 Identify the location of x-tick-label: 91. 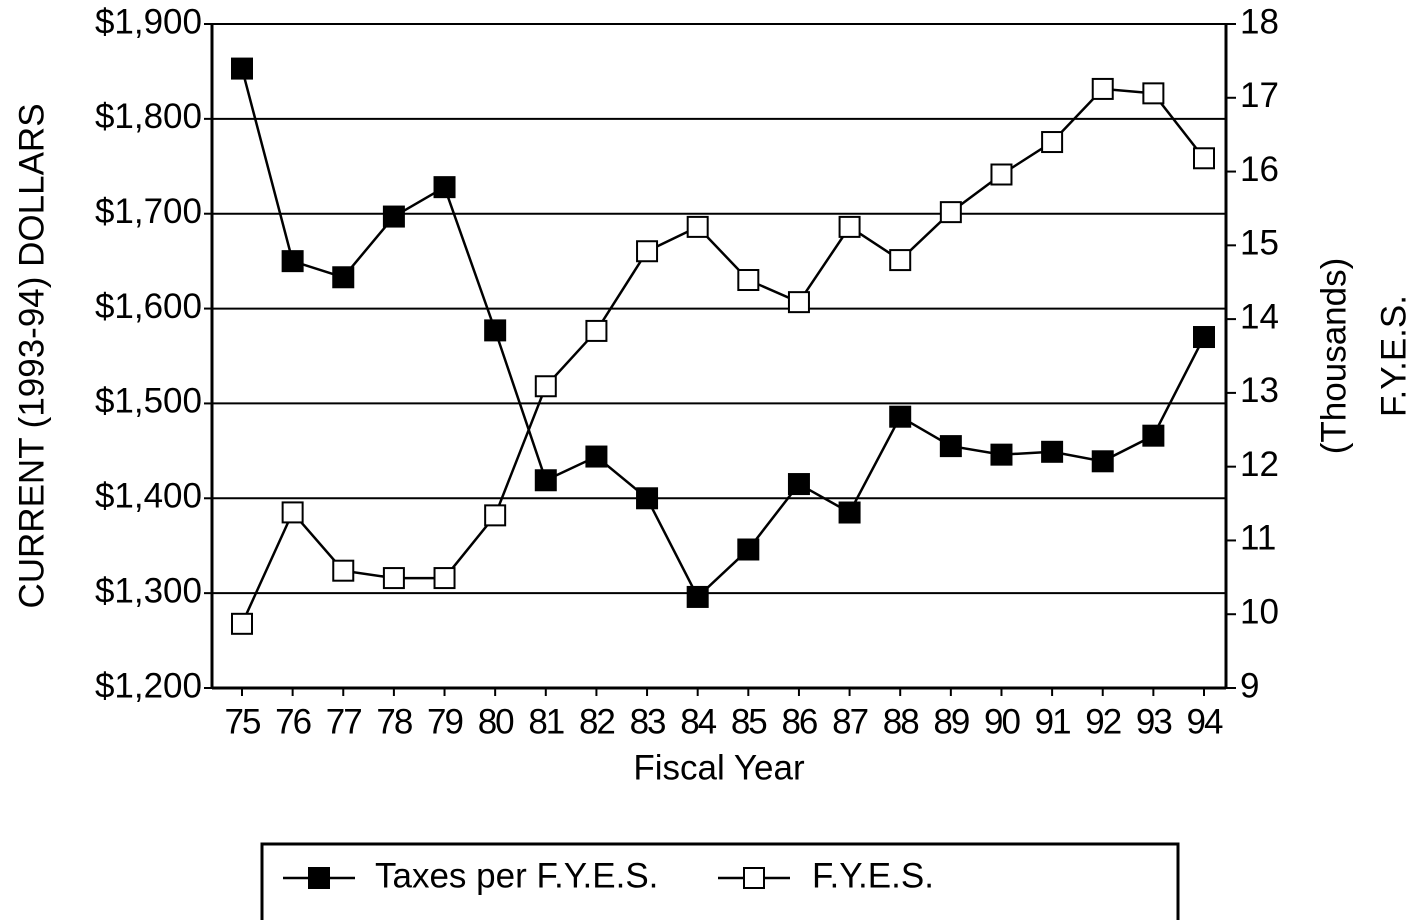
(1052, 721).